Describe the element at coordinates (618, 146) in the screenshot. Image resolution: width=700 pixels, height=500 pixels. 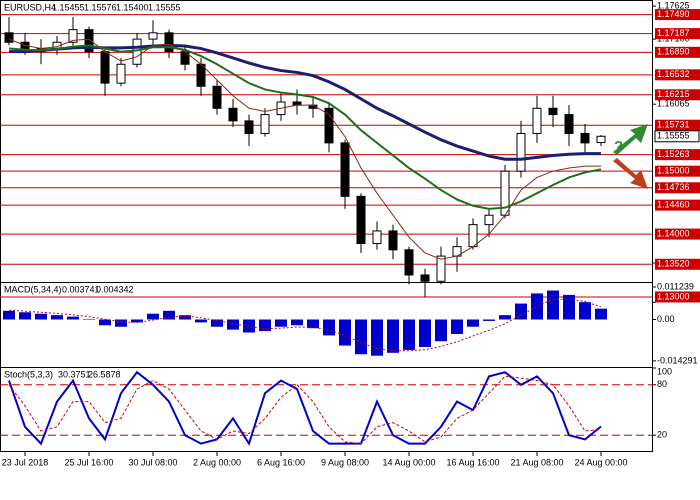
I see `question-mark: ?` at that location.